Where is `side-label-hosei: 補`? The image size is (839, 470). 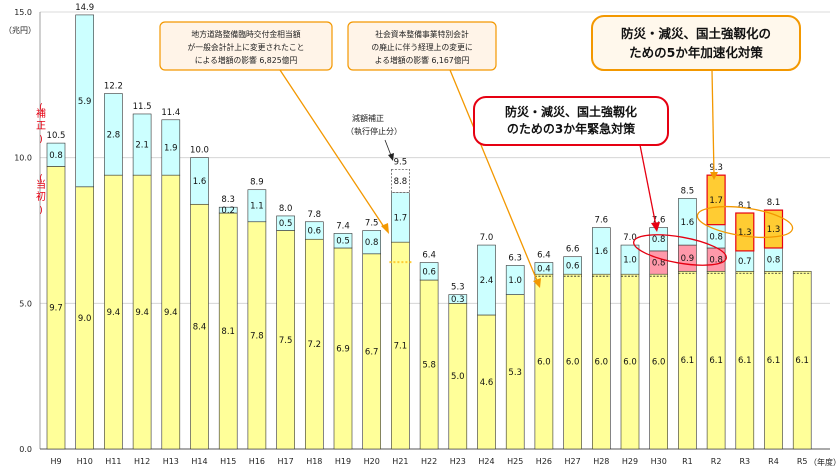 side-label-hosei: 補 is located at coordinates (41, 113).